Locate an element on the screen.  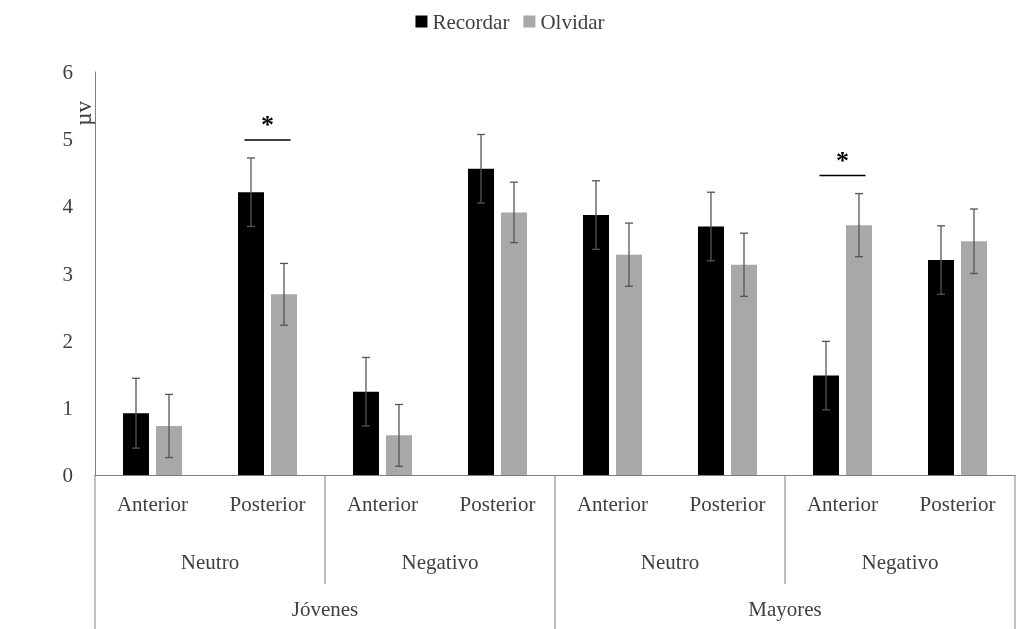
y-tick-label: 2 is located at coordinates (67, 340).